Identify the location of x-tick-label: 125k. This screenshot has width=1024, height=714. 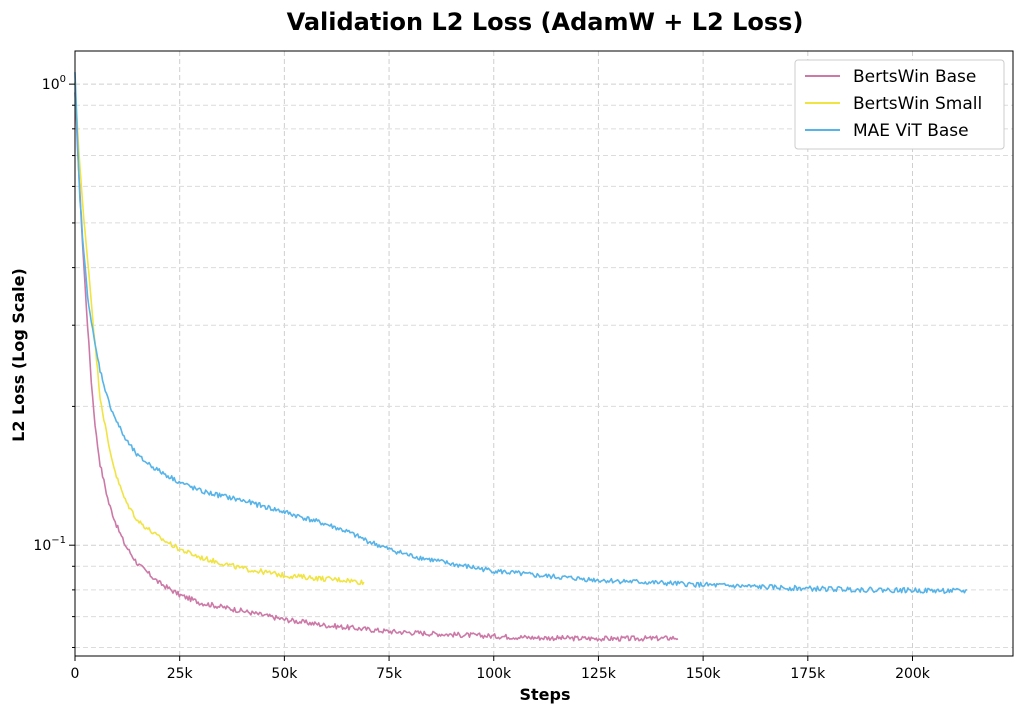
(599, 674).